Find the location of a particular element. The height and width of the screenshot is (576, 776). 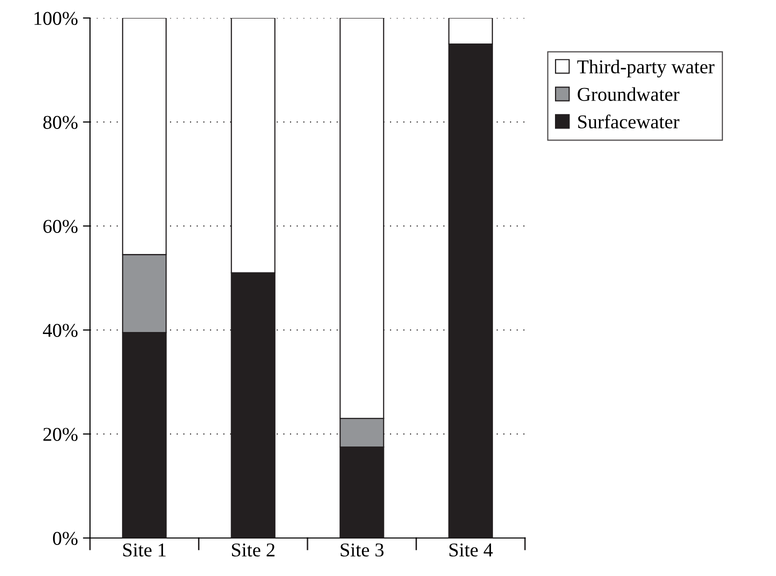

legend-label: Third-party water is located at coordinates (645, 69).